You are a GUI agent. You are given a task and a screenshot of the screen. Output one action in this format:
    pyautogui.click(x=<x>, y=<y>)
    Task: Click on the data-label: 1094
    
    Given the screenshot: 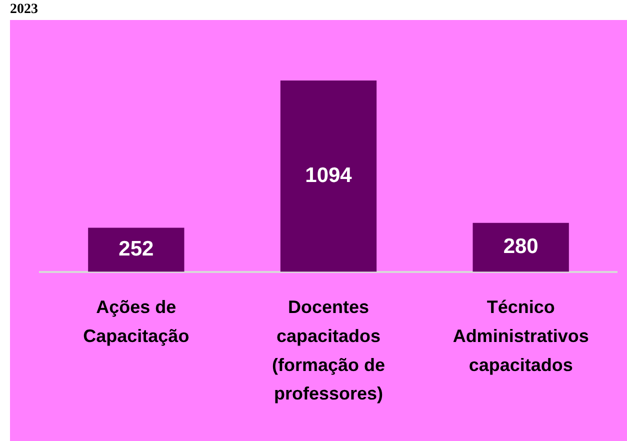 What is the action you would take?
    pyautogui.click(x=328, y=175)
    